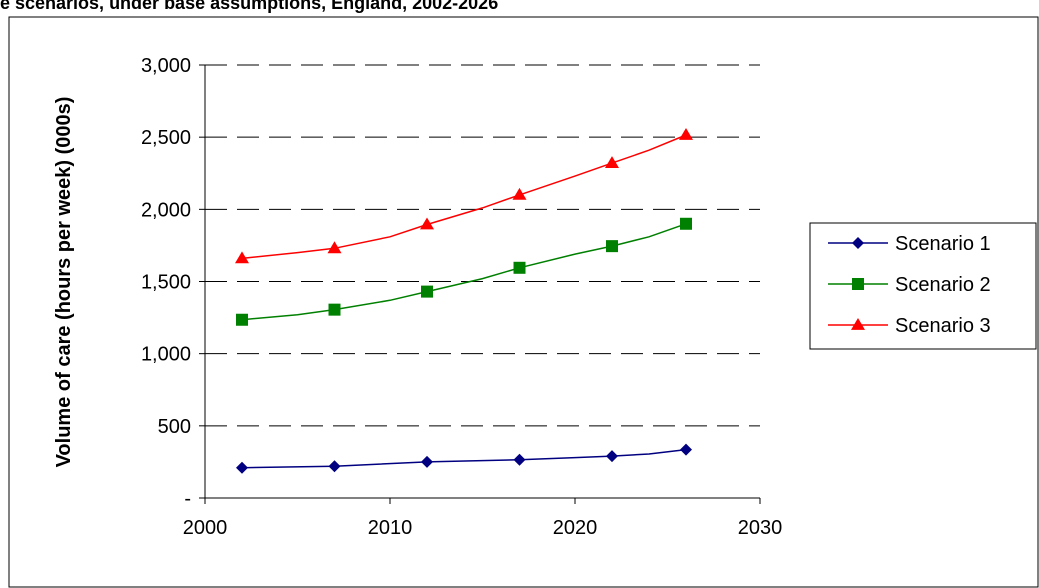  I want to click on legend-label-2: Scenario 2, so click(943, 285).